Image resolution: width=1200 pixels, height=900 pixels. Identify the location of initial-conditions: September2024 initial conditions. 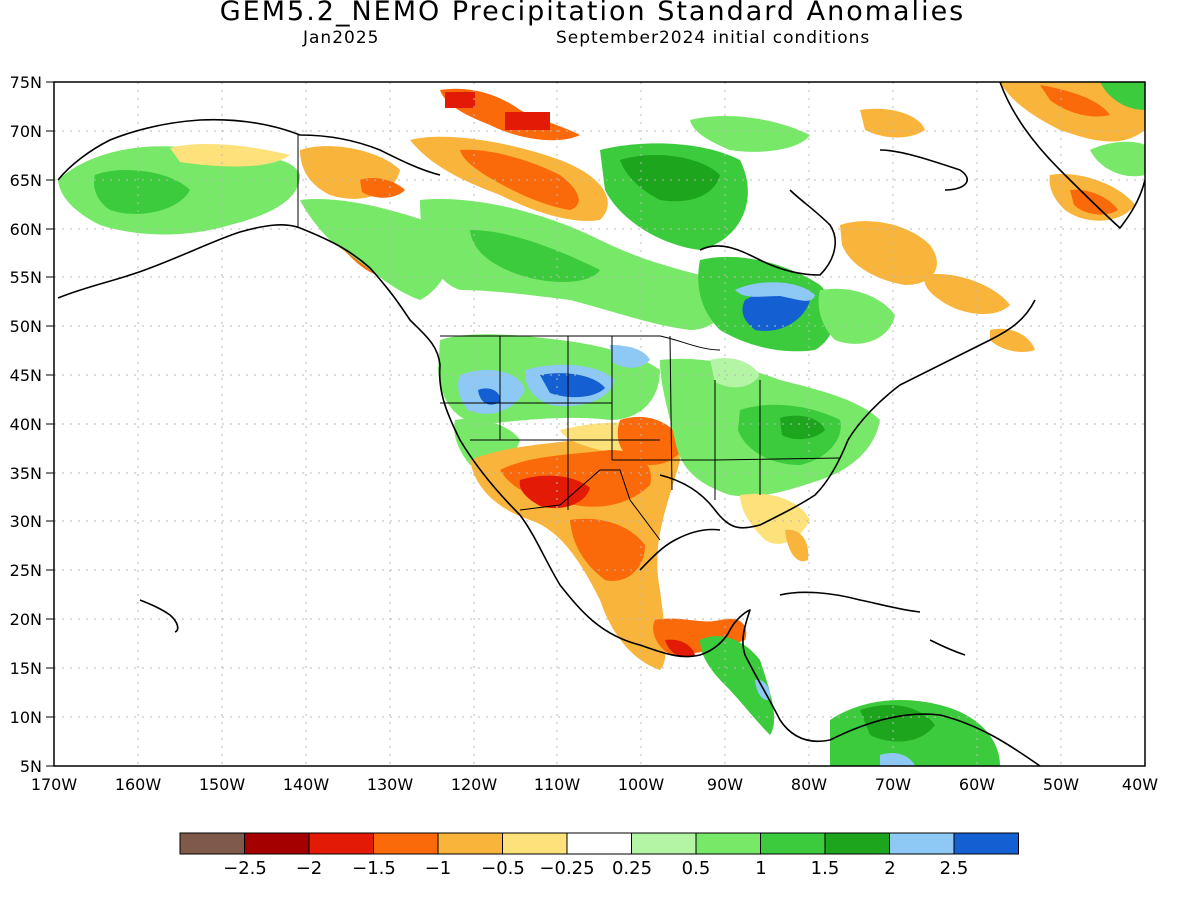
(713, 38).